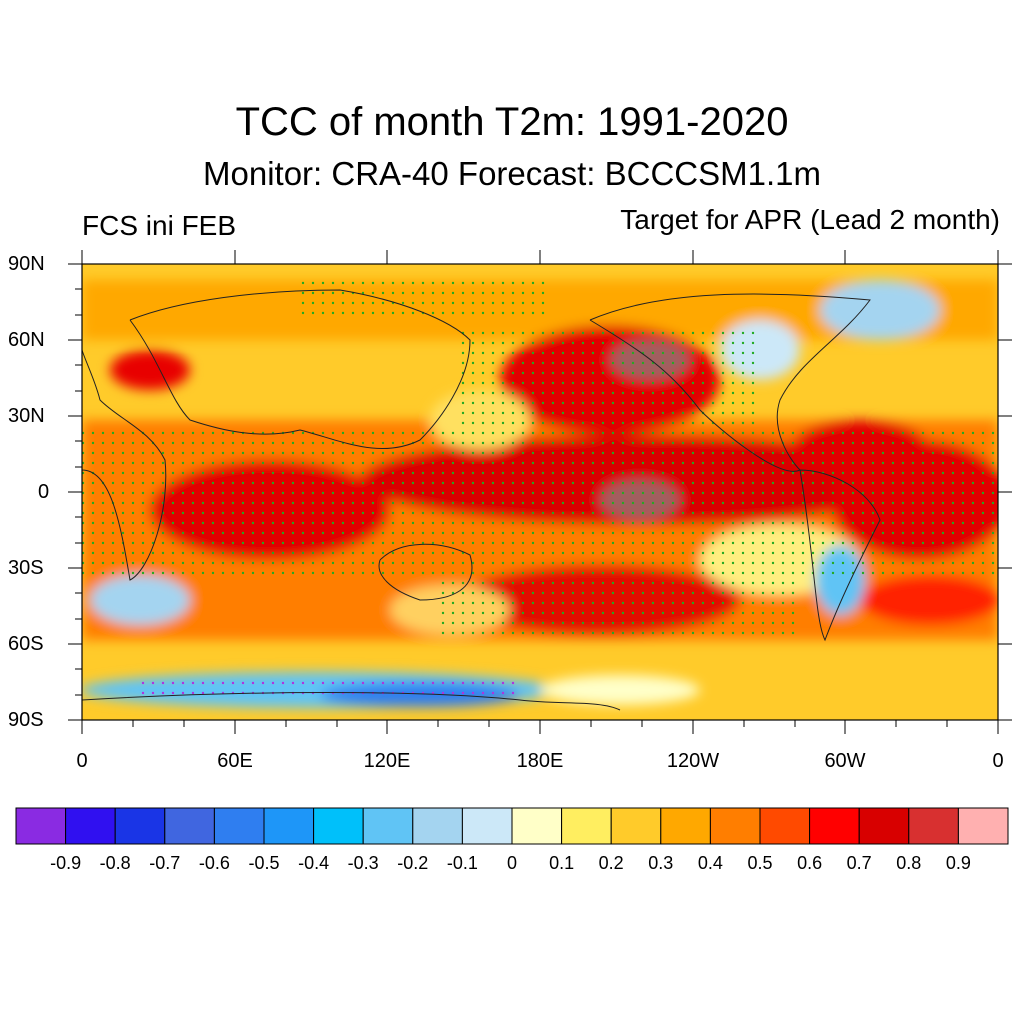 The width and height of the screenshot is (1024, 1024). Describe the element at coordinates (880, 310) in the screenshot. I see `greenland-negative` at that location.